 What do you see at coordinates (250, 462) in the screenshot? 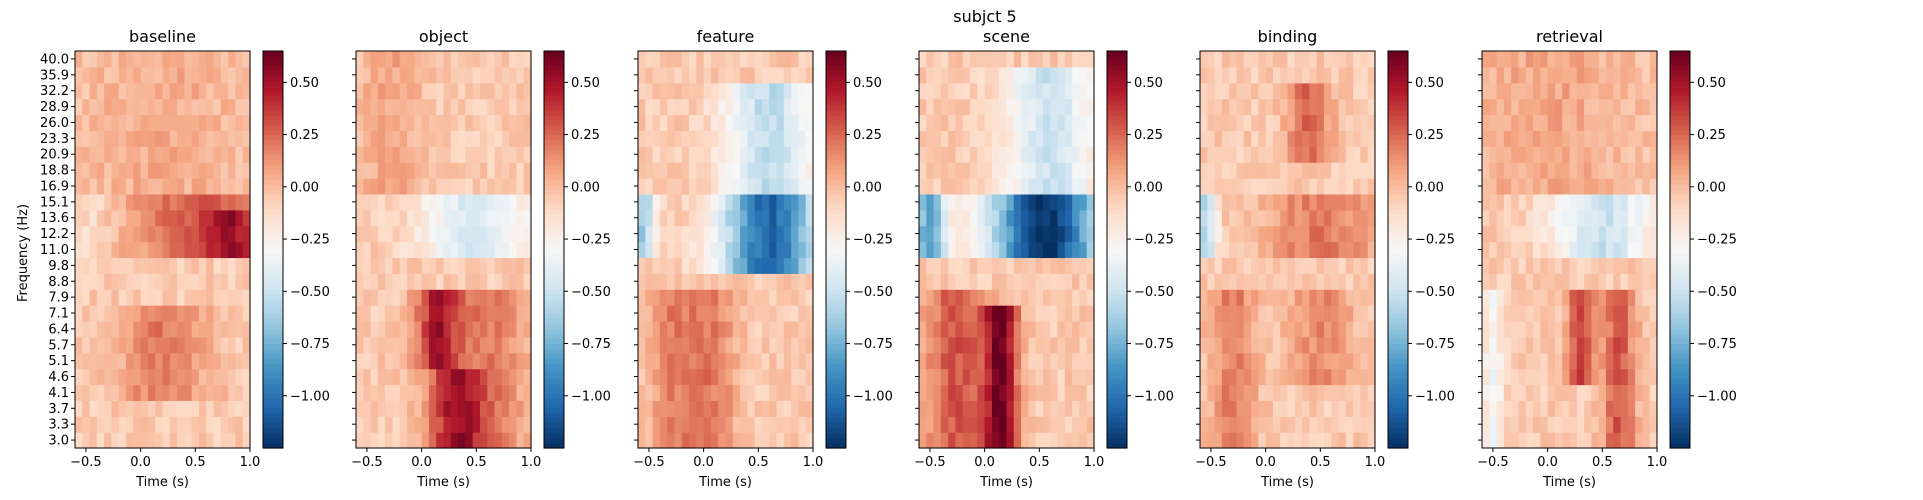
I see `x-tick-label: 1.0` at bounding box center [250, 462].